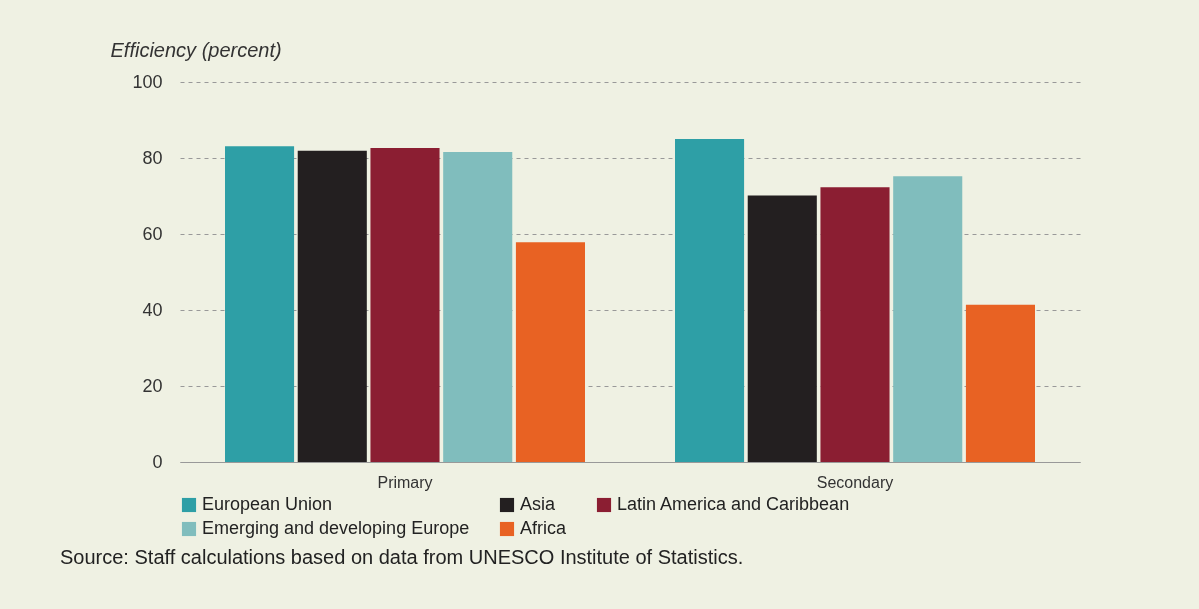 The image size is (1199, 609). I want to click on source-note: Source: Staff calculations based on data from UNESCO Institute of Statistics., so click(402, 557).